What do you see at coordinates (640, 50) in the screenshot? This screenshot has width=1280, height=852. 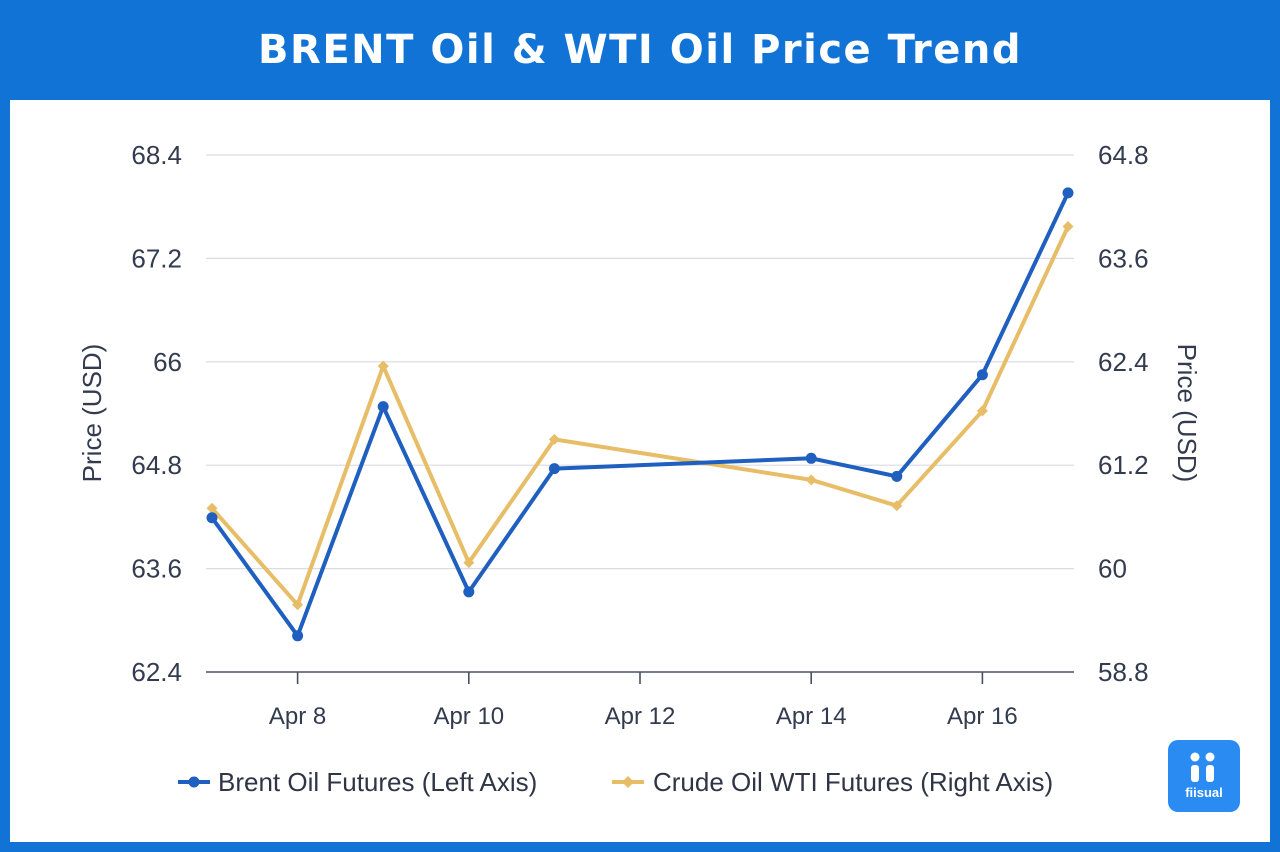 I see `chart-title: BRENT Oil & WTI Oil Price Trend` at bounding box center [640, 50].